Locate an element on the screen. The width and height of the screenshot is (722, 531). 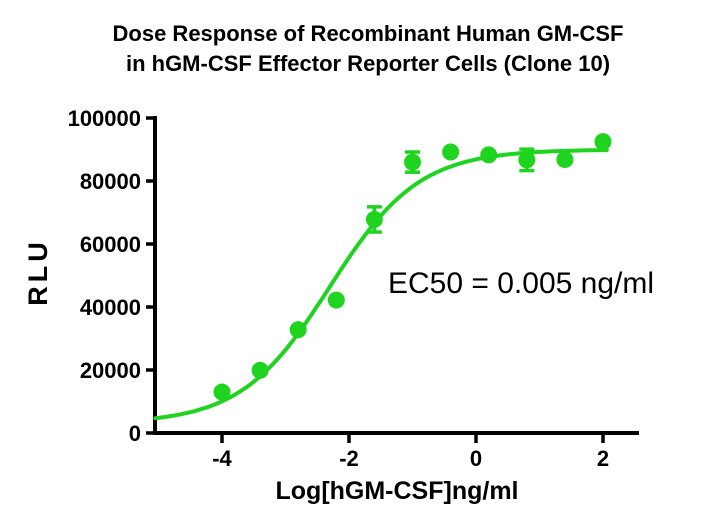
x-axis-title: Log[hGM-CSF]ng/ml is located at coordinates (397, 491).